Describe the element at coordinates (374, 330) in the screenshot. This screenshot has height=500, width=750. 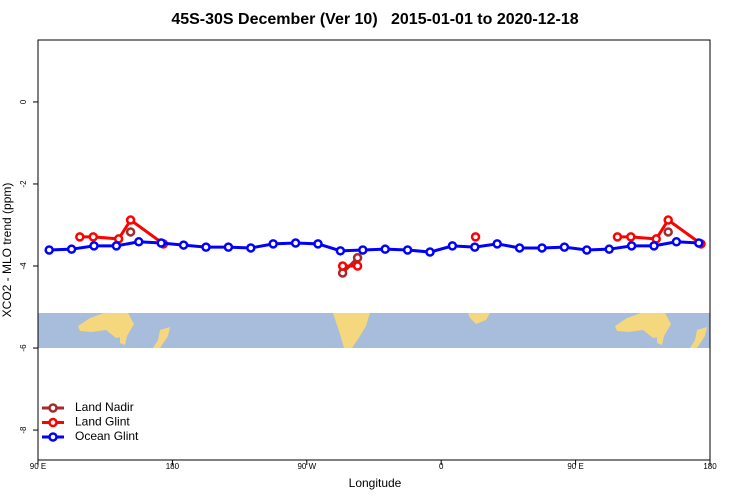
I see `map-strip` at that location.